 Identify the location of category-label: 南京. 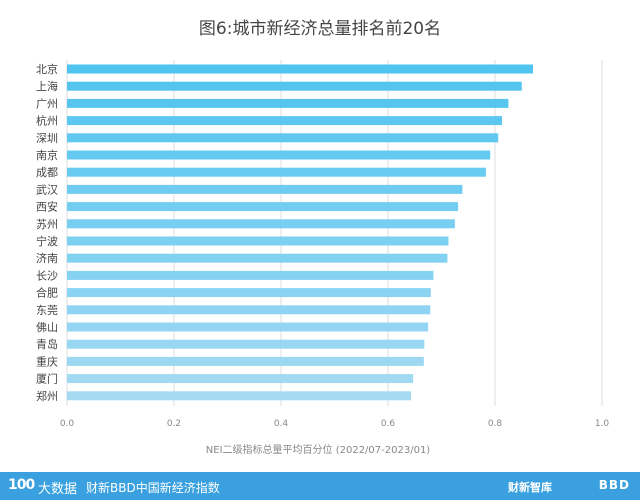
(47, 155).